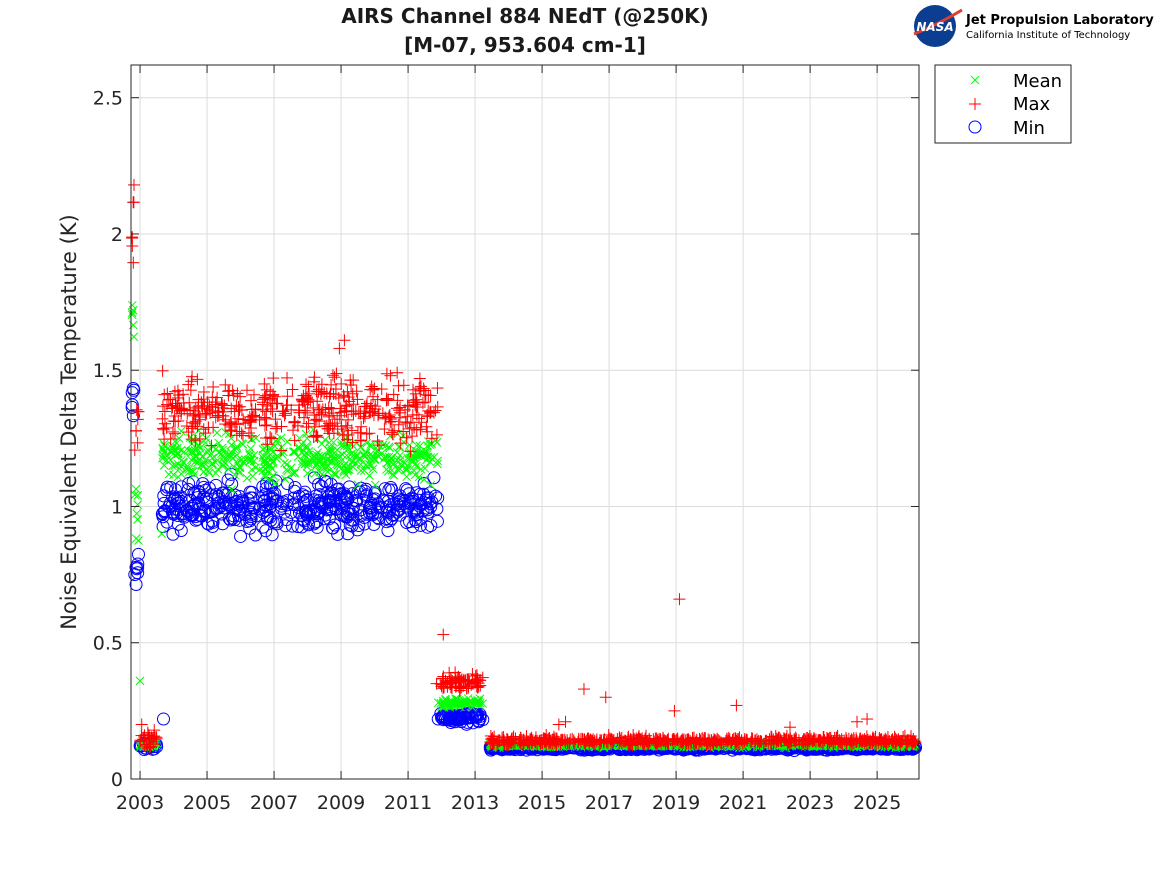 The width and height of the screenshot is (1167, 875). I want to click on jpl-name: Jet Propulsion Laboratory, so click(1059, 20).